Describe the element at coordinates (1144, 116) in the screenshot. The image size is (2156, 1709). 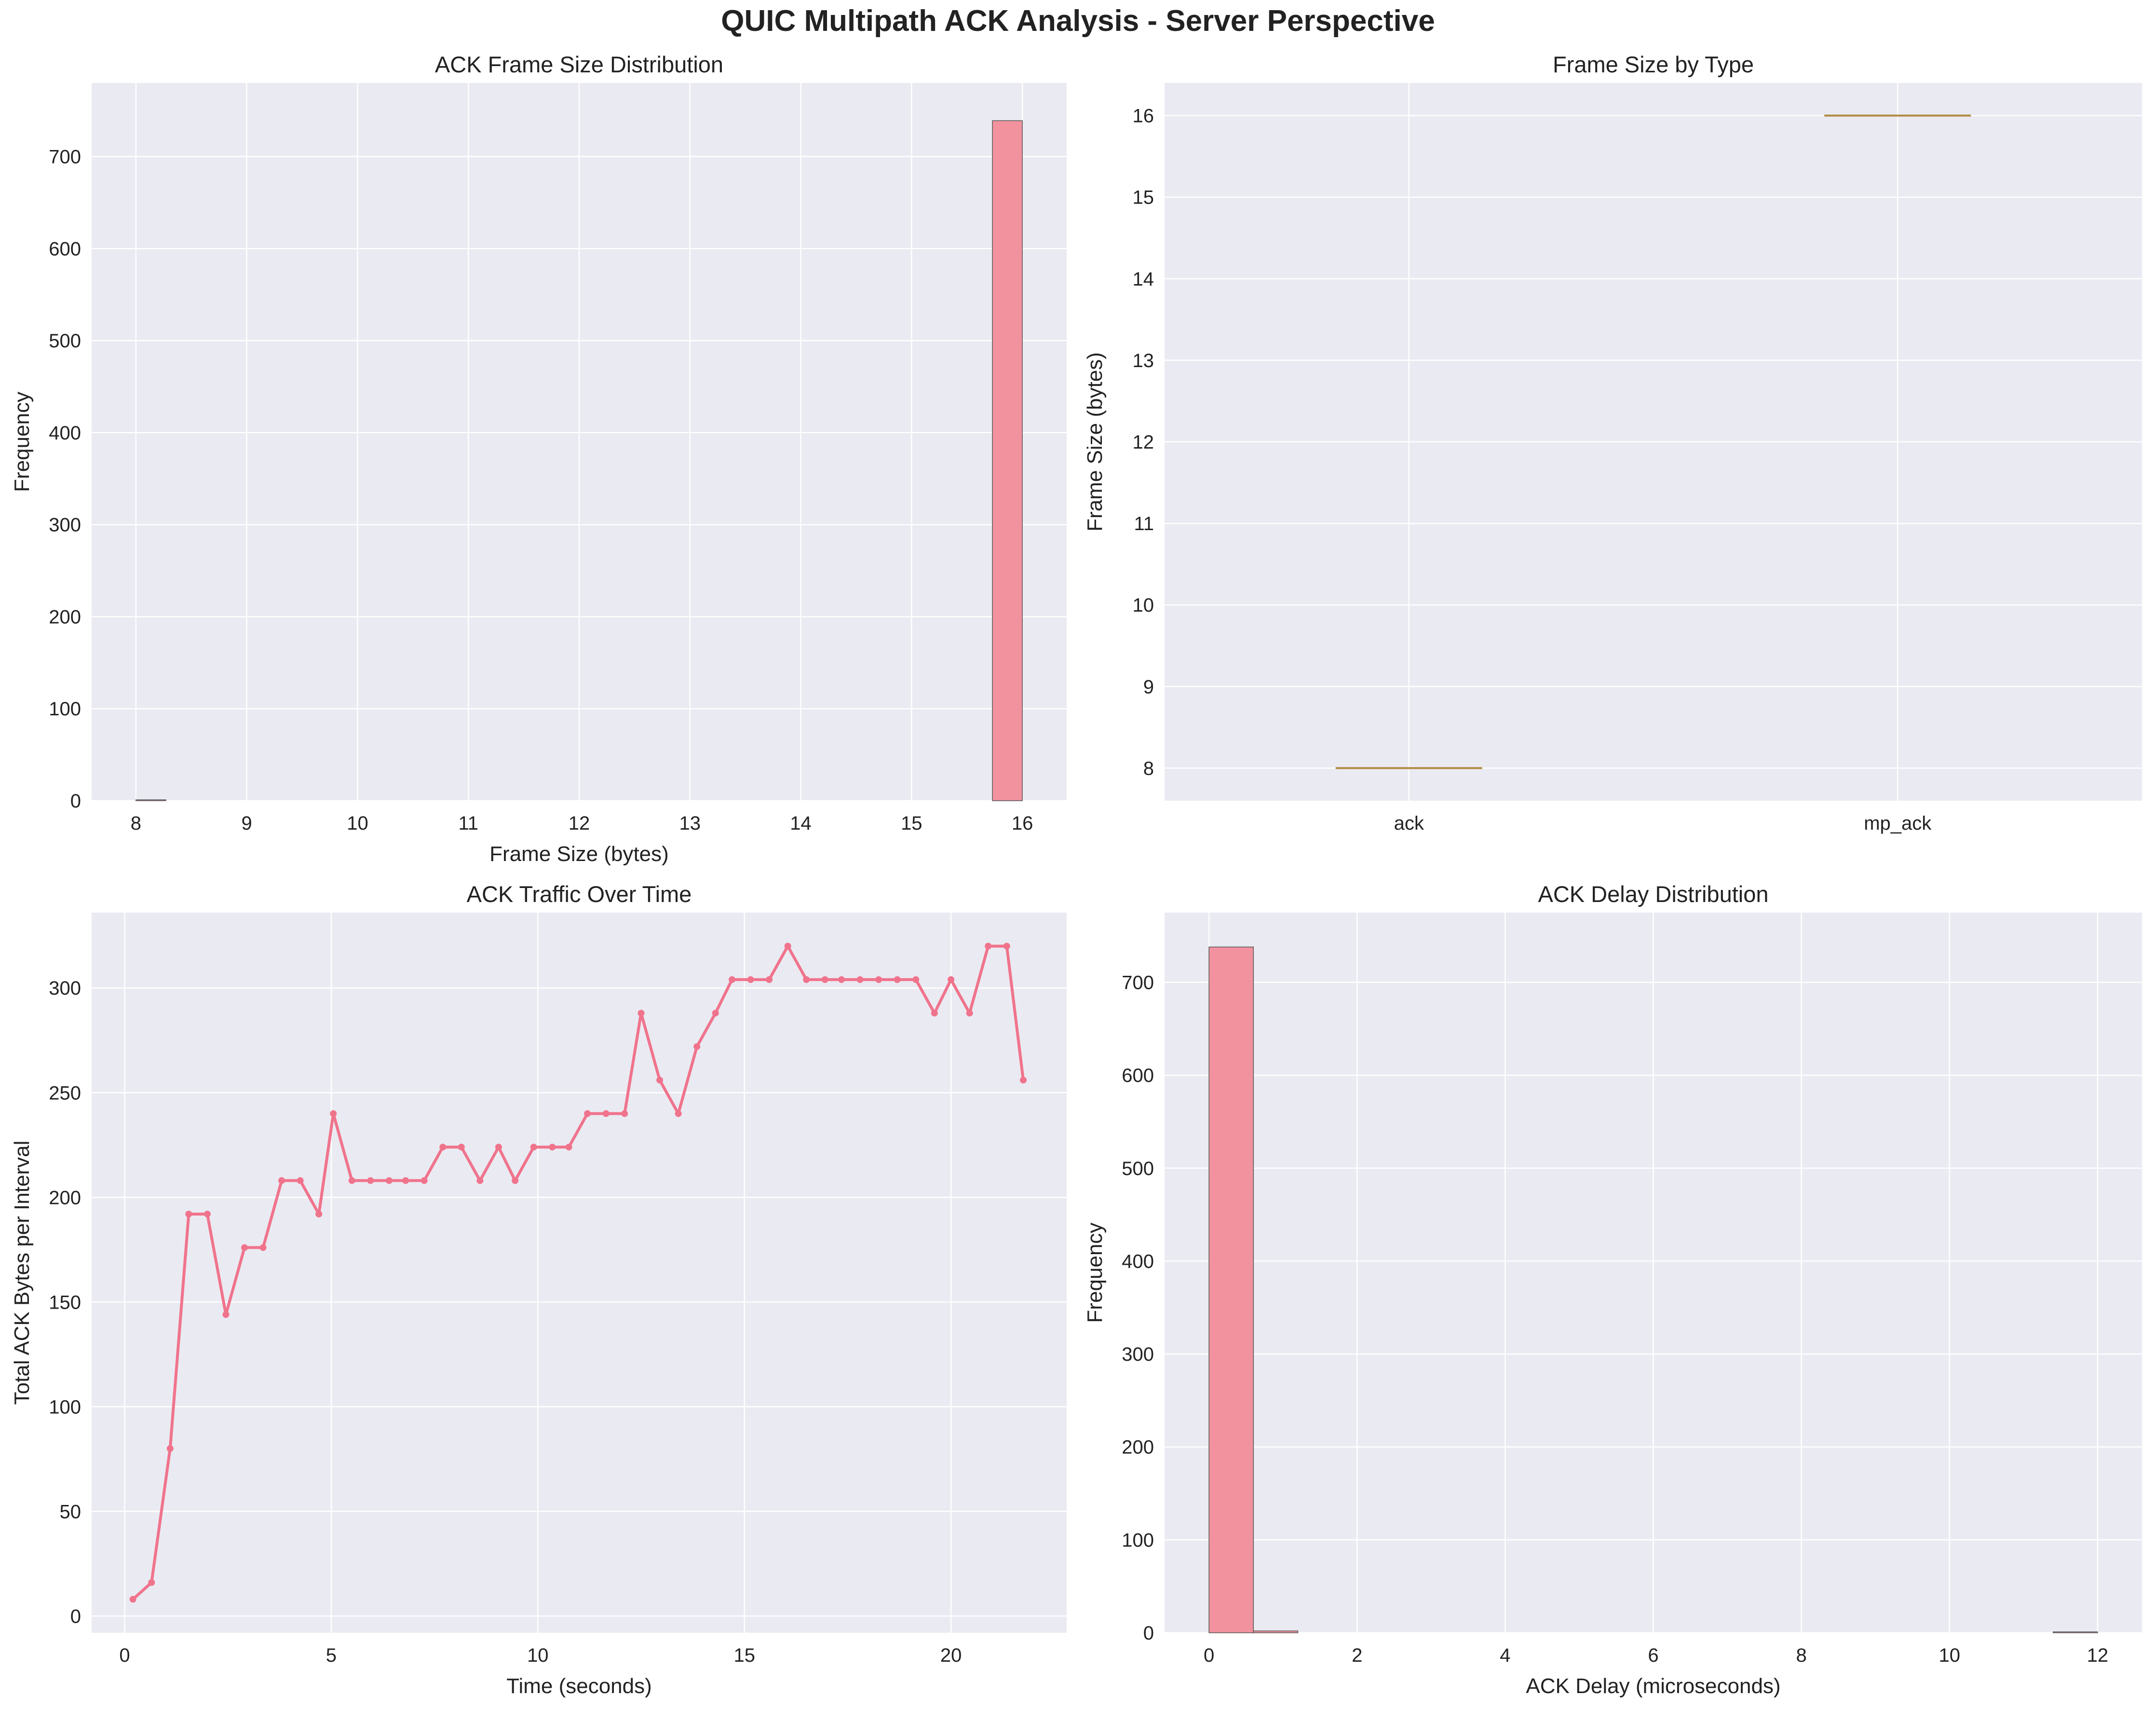
I see `y-tick-label: 16` at that location.